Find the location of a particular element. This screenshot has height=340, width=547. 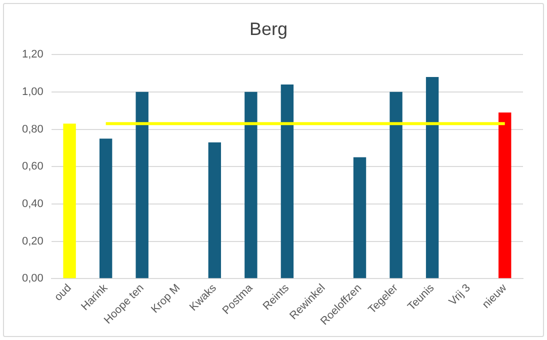

y-tick-label: 1,20 is located at coordinates (33, 54).